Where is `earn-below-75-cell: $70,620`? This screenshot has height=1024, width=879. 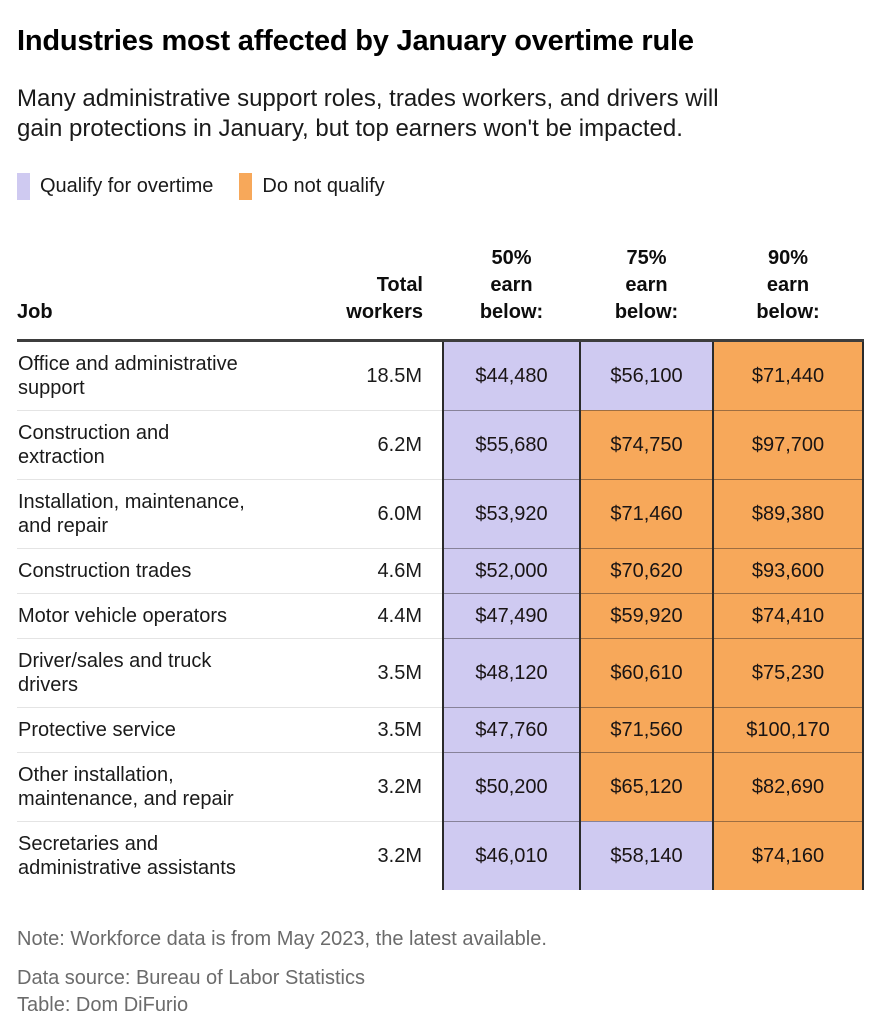 earn-below-75-cell: $70,620 is located at coordinates (646, 570).